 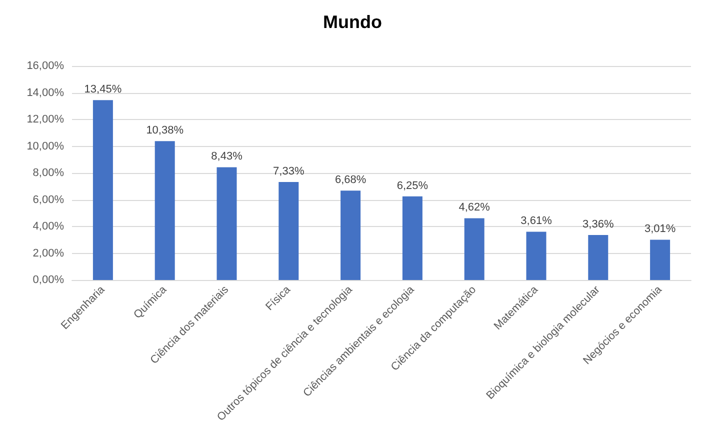 I want to click on data-label: 3,01%, so click(x=660, y=229).